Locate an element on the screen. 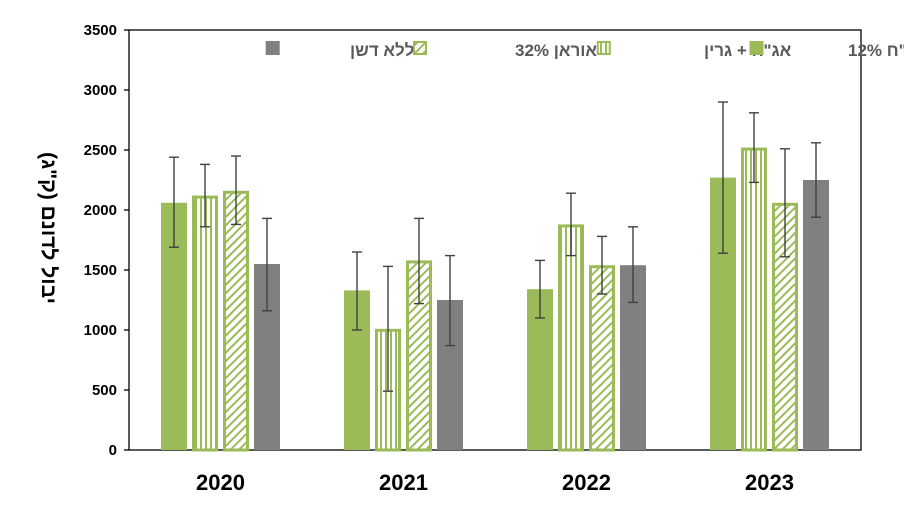  y-tick-label: 500 is located at coordinates (104, 390).